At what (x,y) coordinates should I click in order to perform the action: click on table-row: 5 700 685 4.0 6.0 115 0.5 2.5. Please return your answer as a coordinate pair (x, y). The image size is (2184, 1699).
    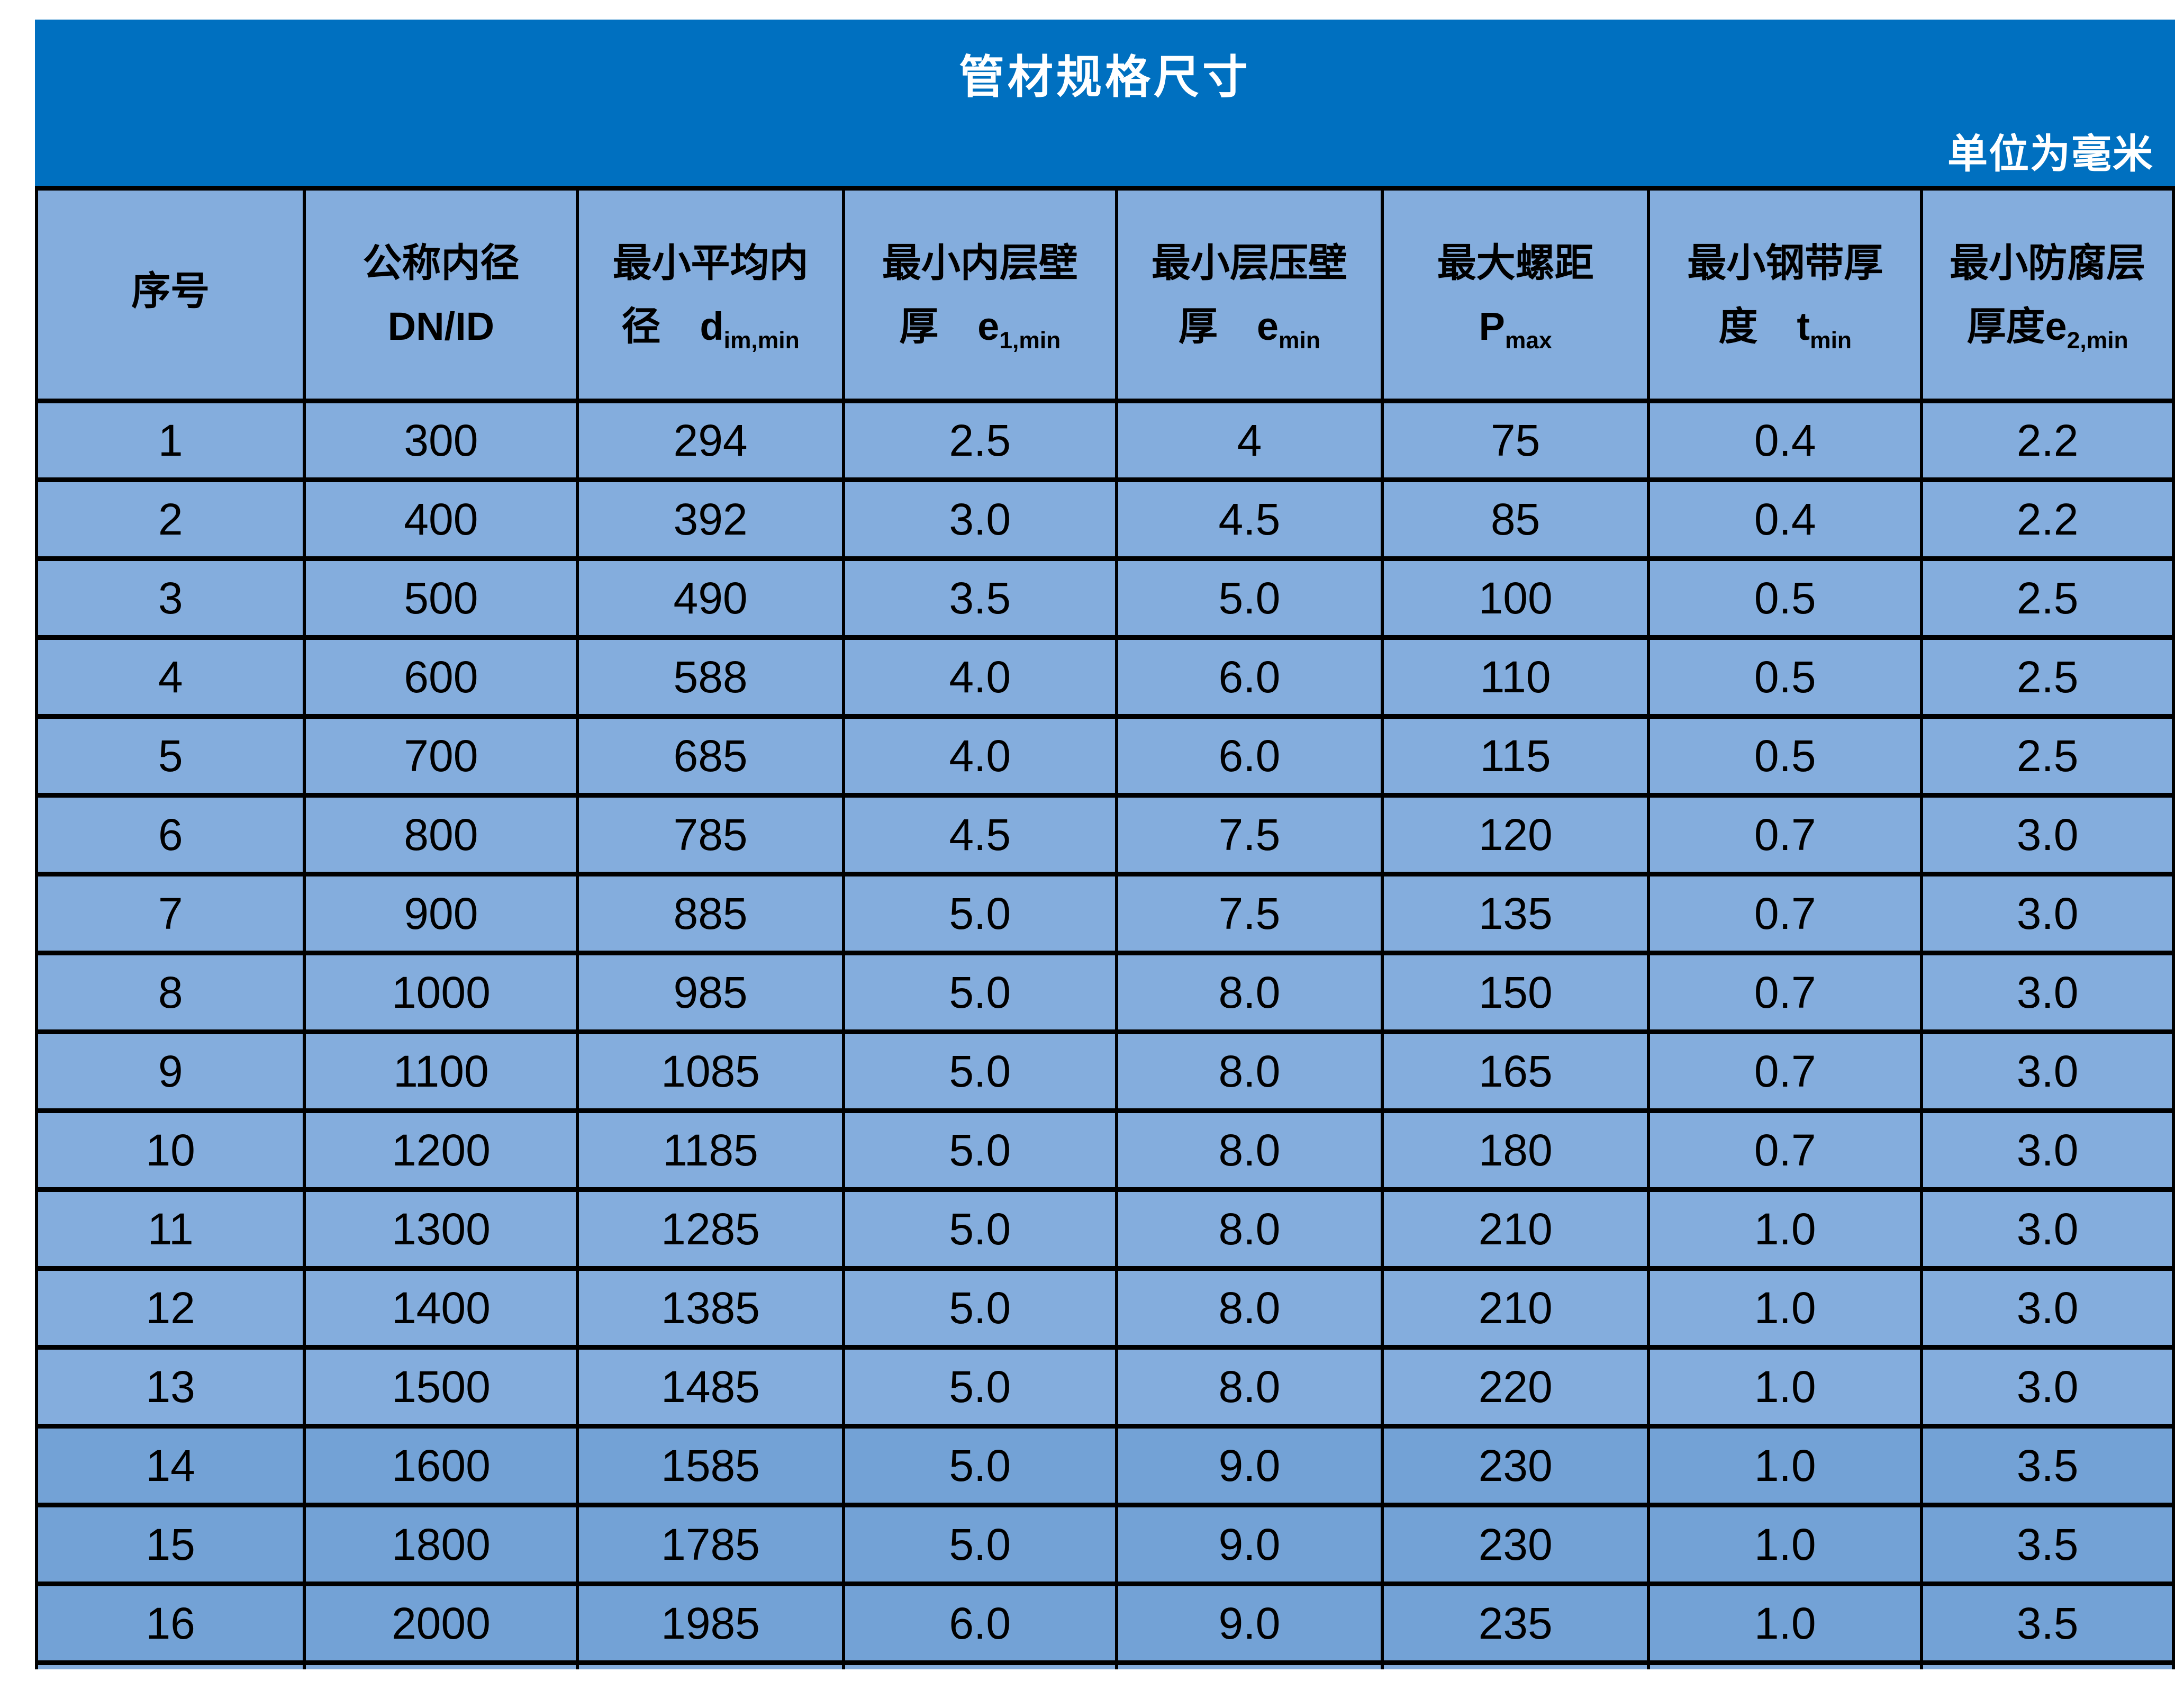
    Looking at the image, I should click on (1104, 756).